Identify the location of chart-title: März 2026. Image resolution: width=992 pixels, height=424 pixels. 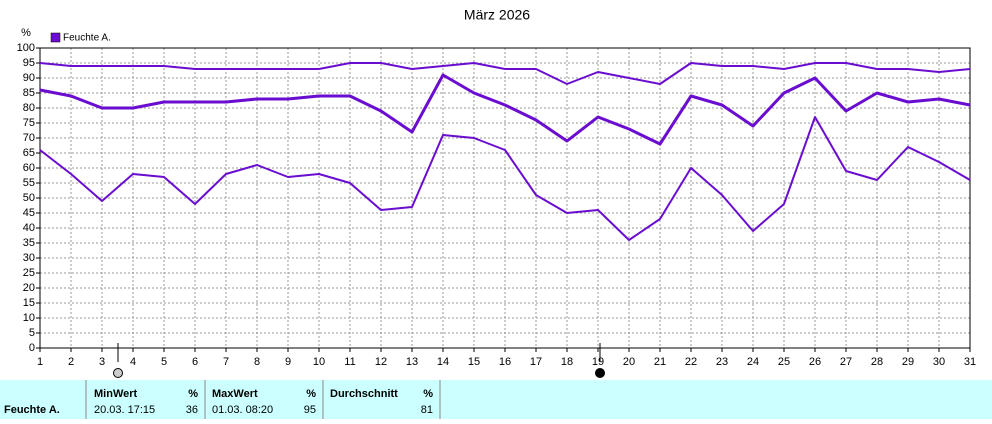
(497, 15).